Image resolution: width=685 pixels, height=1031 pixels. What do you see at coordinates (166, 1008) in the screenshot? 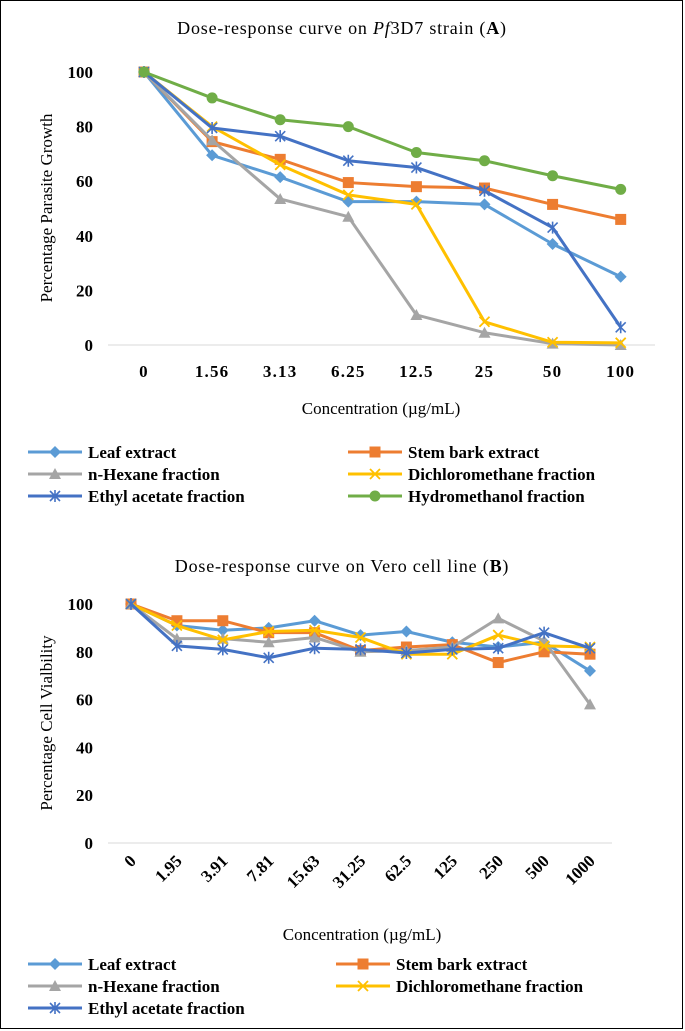
I see `chart-b-legend-label-4: Ethyl acetate fraction` at bounding box center [166, 1008].